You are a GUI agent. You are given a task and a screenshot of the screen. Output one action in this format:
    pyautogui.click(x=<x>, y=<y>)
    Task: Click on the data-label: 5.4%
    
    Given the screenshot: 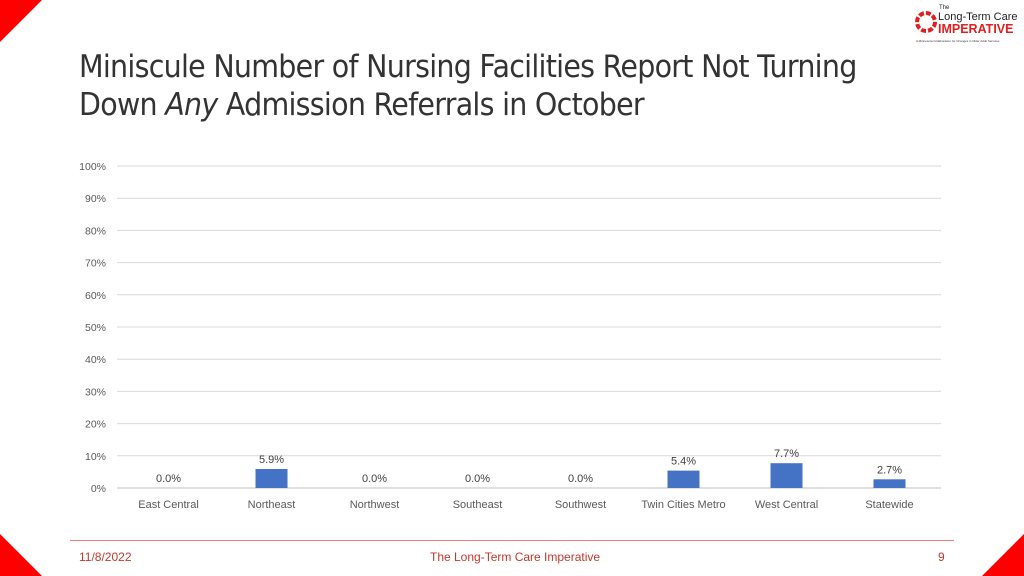 What is the action you would take?
    pyautogui.click(x=683, y=462)
    